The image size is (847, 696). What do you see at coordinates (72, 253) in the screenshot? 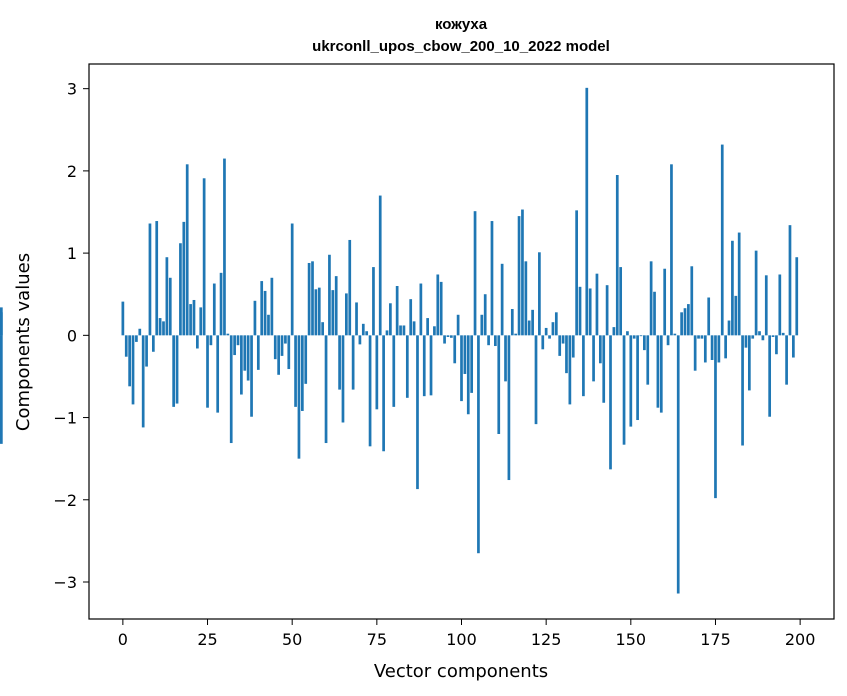
I see `y-tick-label: 1` at bounding box center [72, 253].